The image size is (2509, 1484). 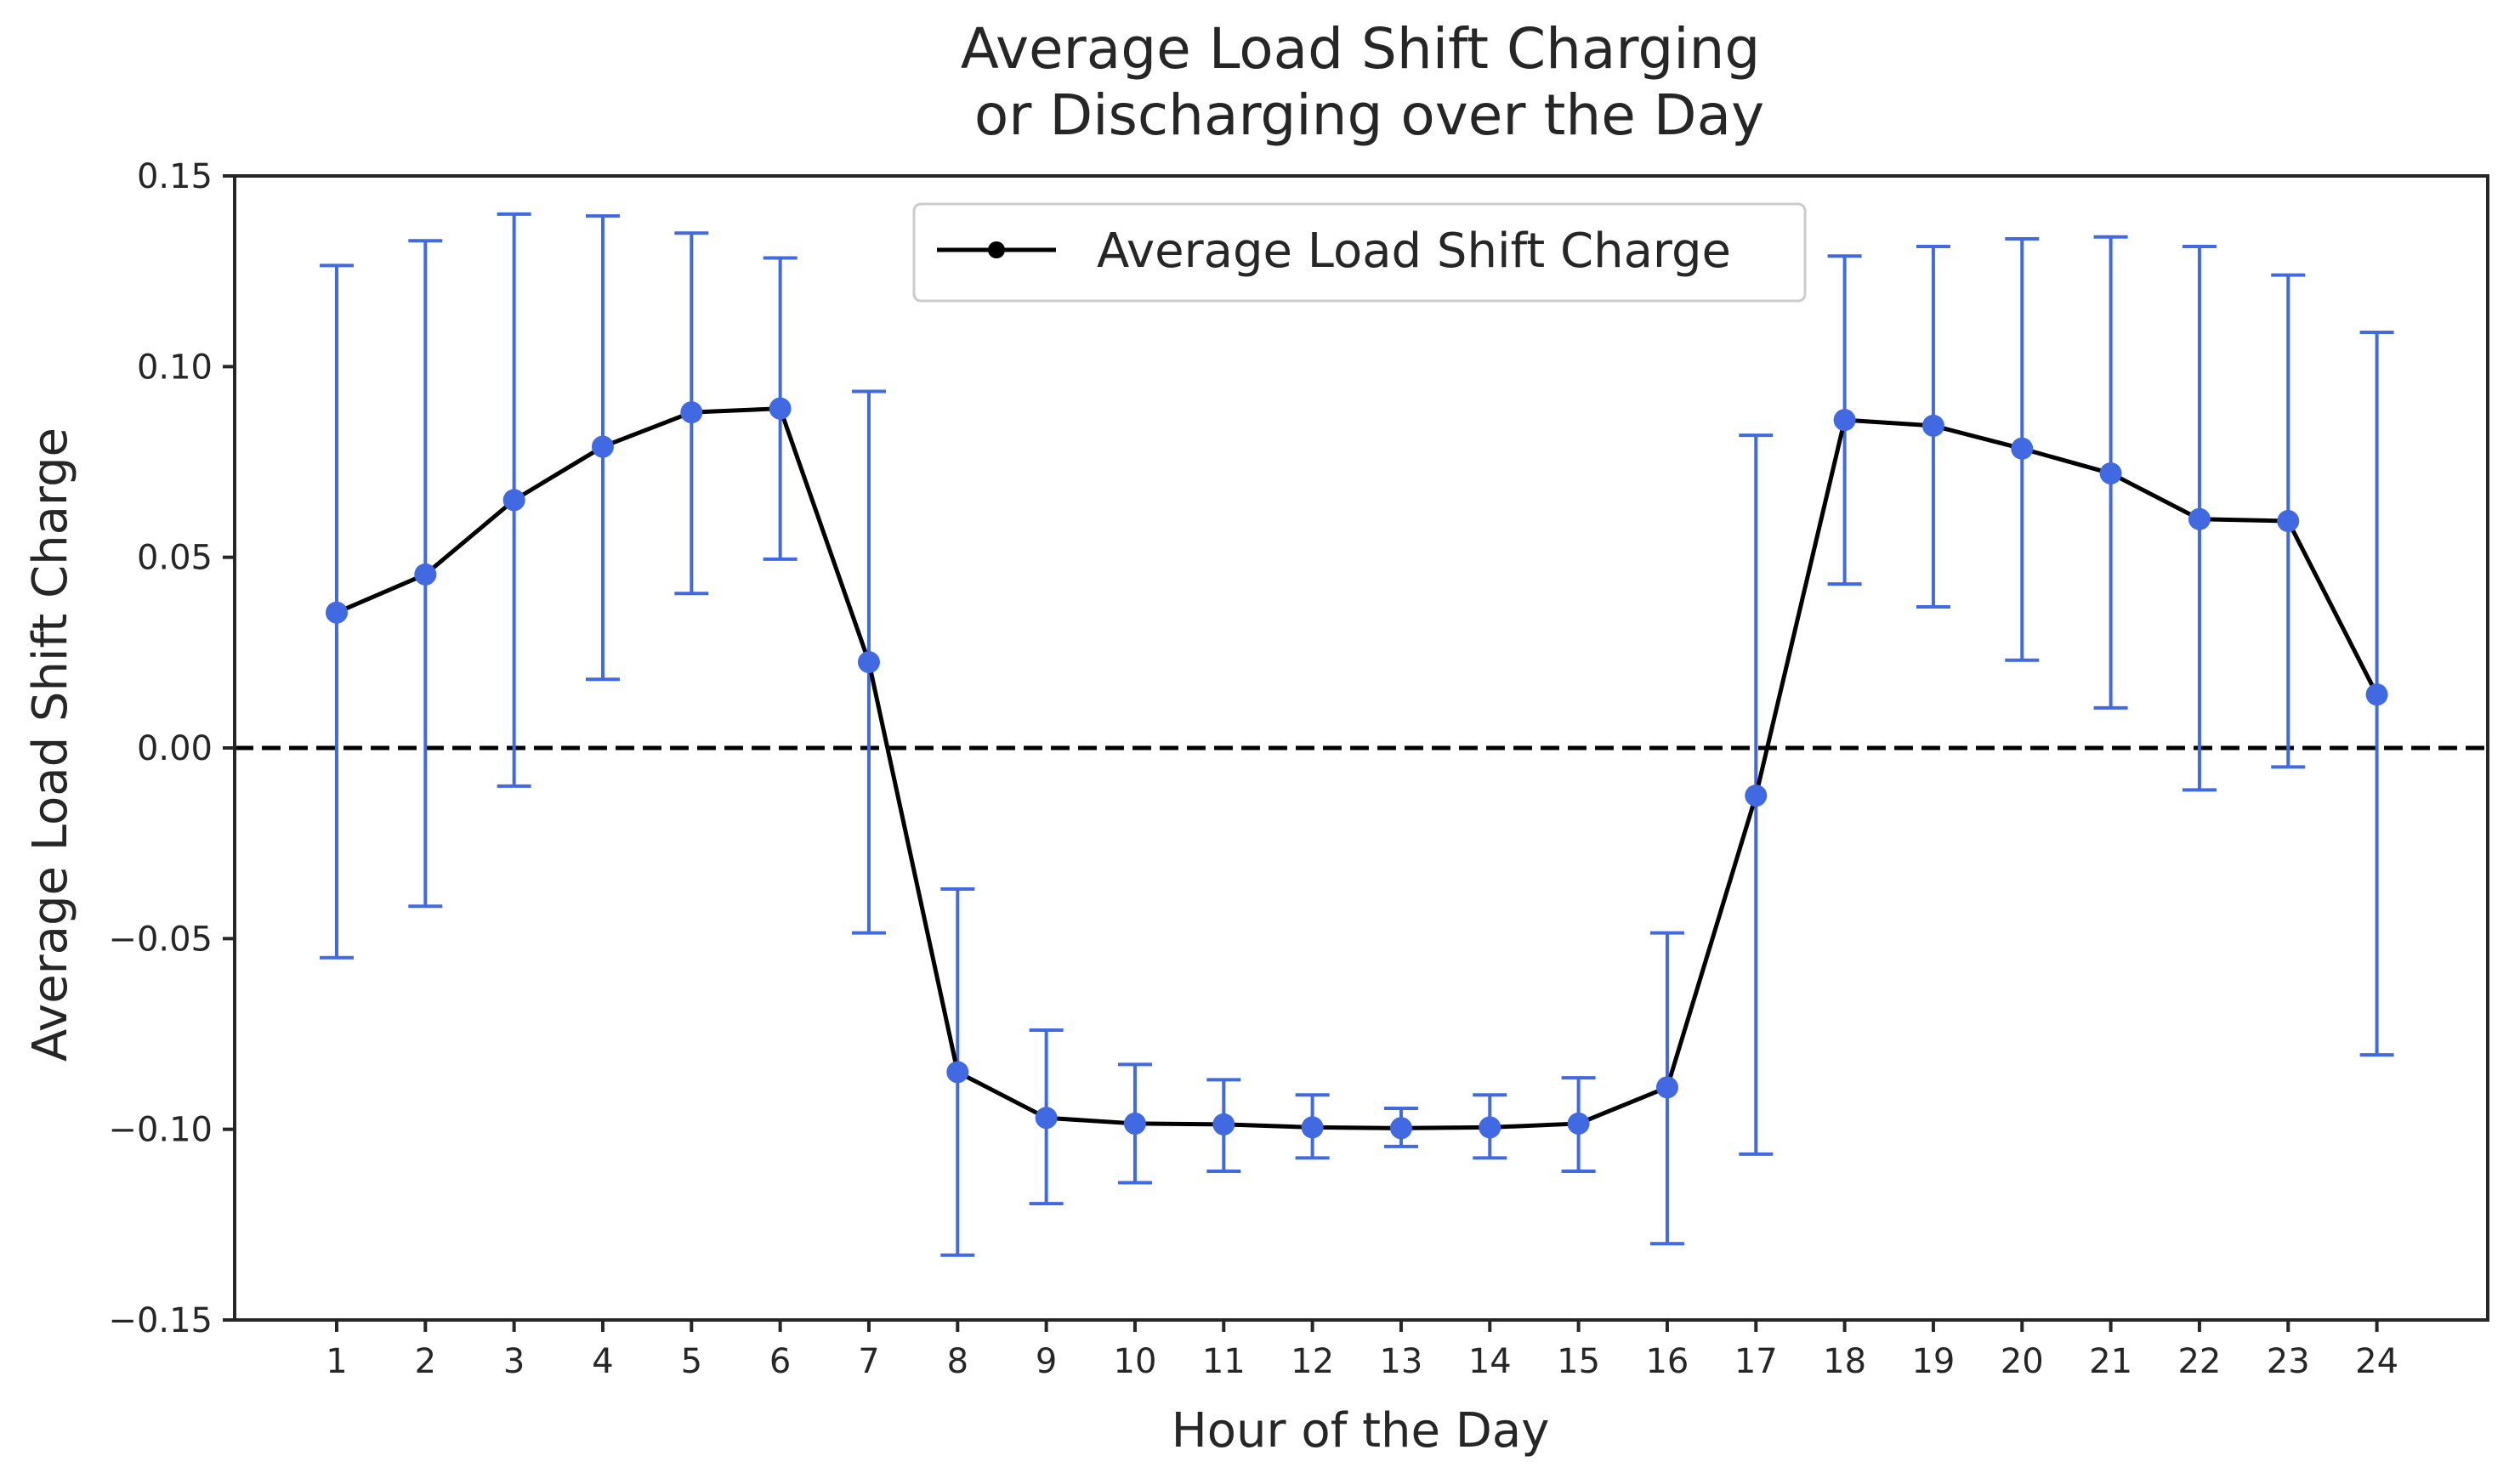 I want to click on x-tick-label: 6, so click(x=780, y=1361).